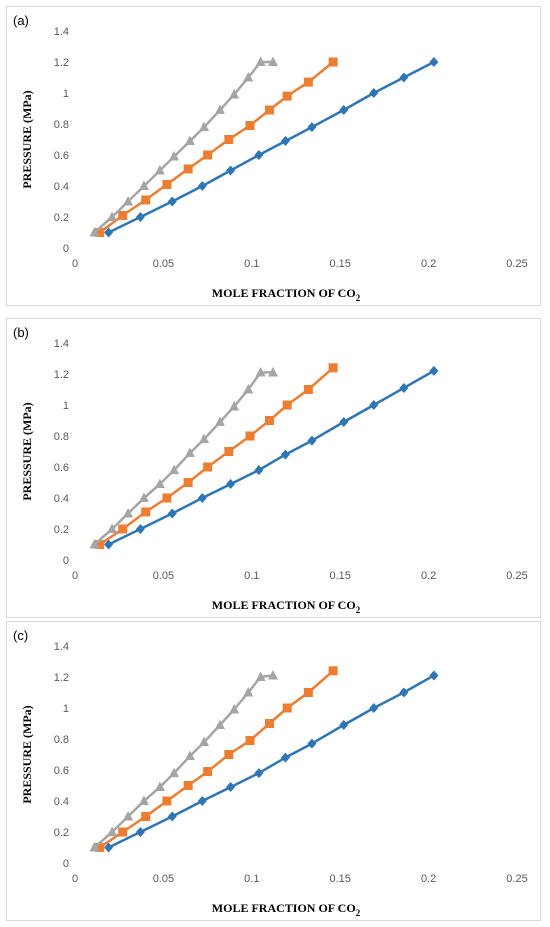 The height and width of the screenshot is (927, 550). What do you see at coordinates (61, 63) in the screenshot?
I see `y-tick-label: 1.2` at bounding box center [61, 63].